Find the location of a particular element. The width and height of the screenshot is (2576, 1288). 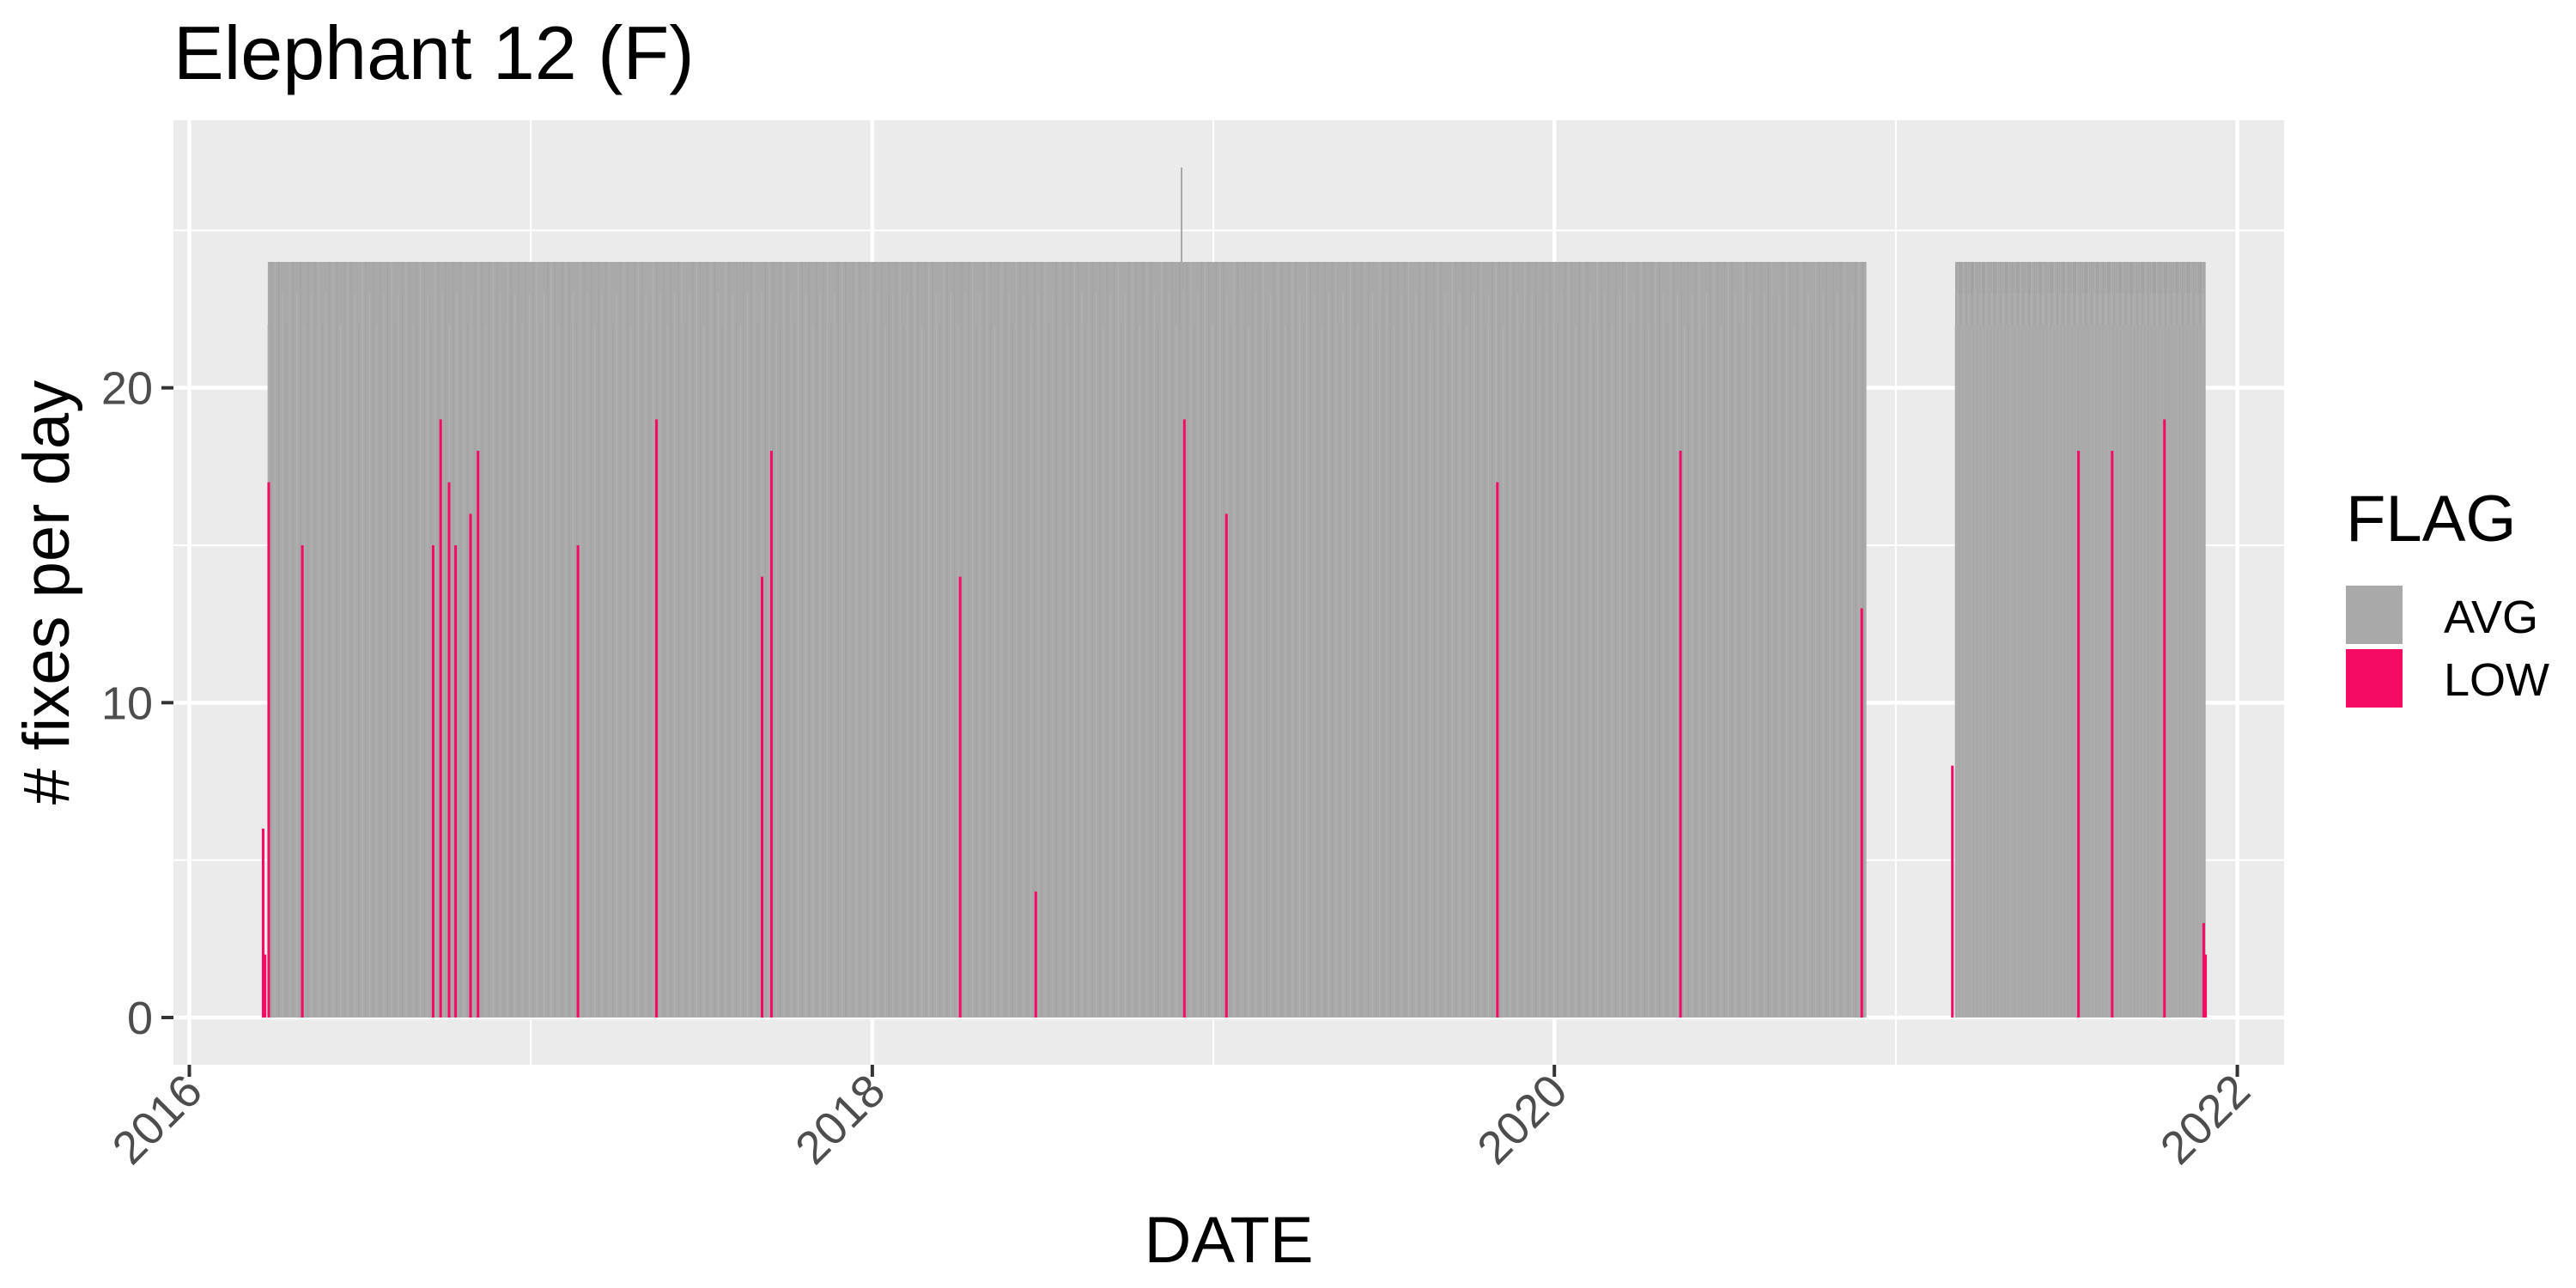

x-axis-title: DATE is located at coordinates (1228, 1240).